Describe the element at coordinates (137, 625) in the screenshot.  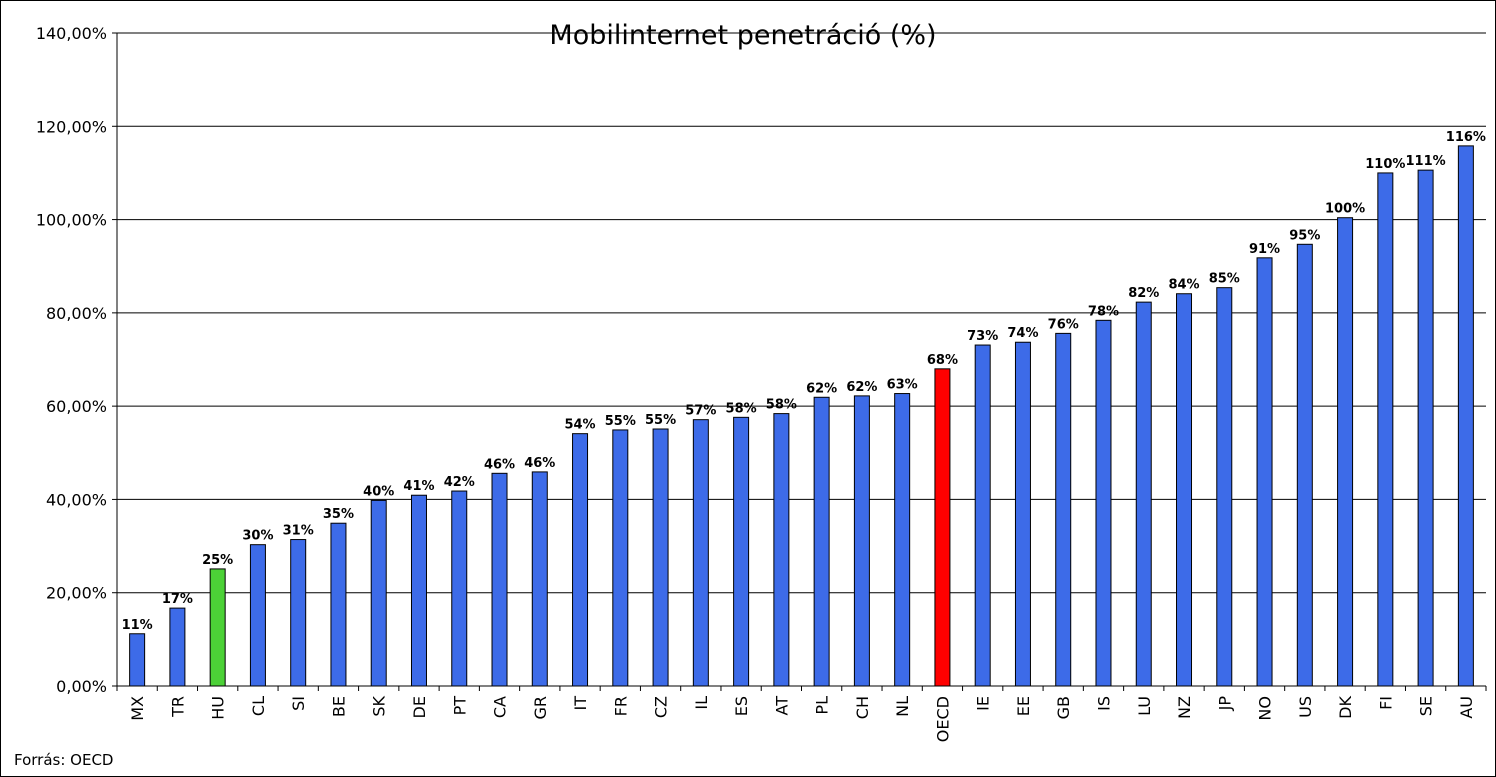
I see `data-label-mx: 11%` at that location.